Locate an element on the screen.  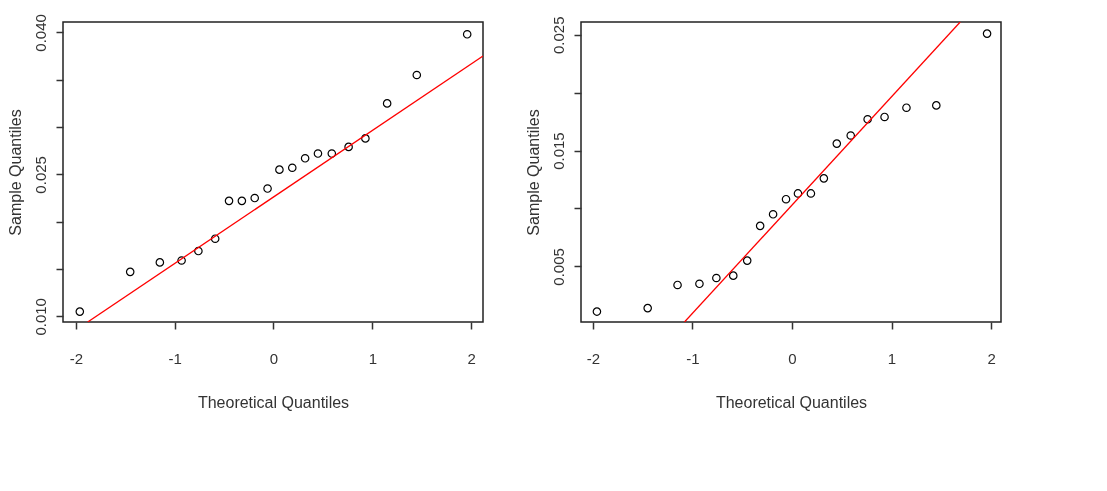
y-tick-label: 0.005 is located at coordinates (558, 267).